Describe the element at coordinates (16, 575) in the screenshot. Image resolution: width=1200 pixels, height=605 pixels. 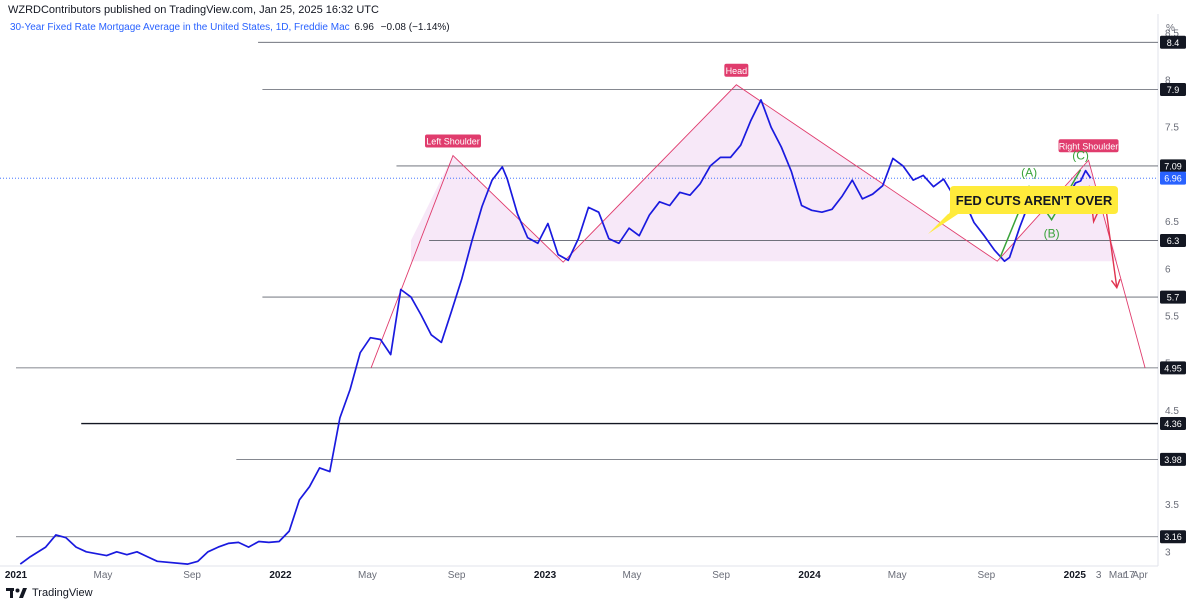
I see `x-tick-label: 2021` at that location.